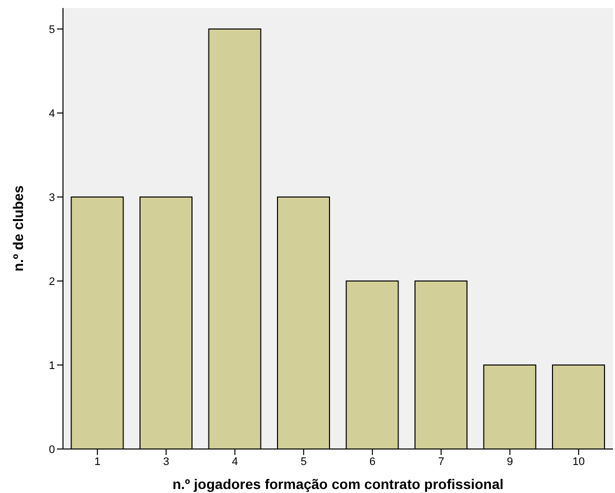 The image size is (615, 493). I want to click on x-axis-title: n.º jogadores formação com contrato profissional, so click(338, 484).